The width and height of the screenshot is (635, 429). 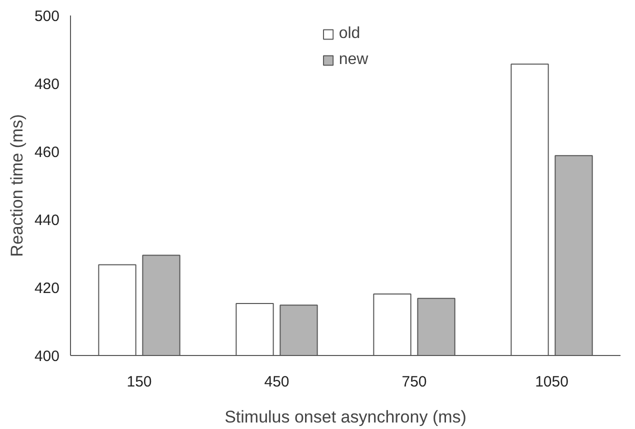 What do you see at coordinates (277, 382) in the screenshot?
I see `x-tick-label: 450` at bounding box center [277, 382].